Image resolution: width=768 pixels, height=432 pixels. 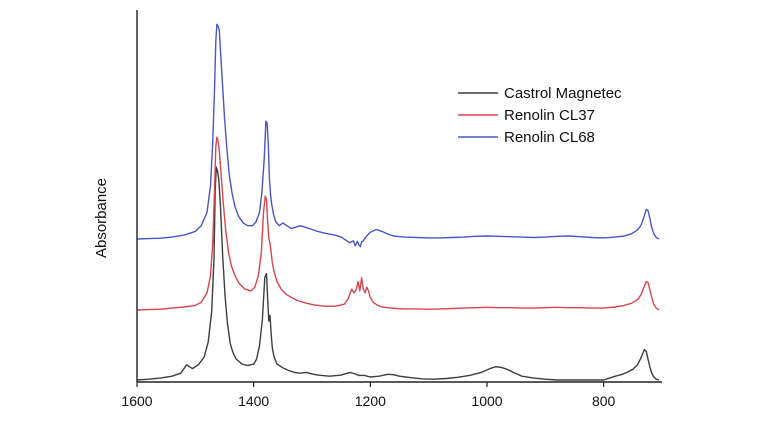 I want to click on y-axis-label: Absorbance, so click(x=101, y=218).